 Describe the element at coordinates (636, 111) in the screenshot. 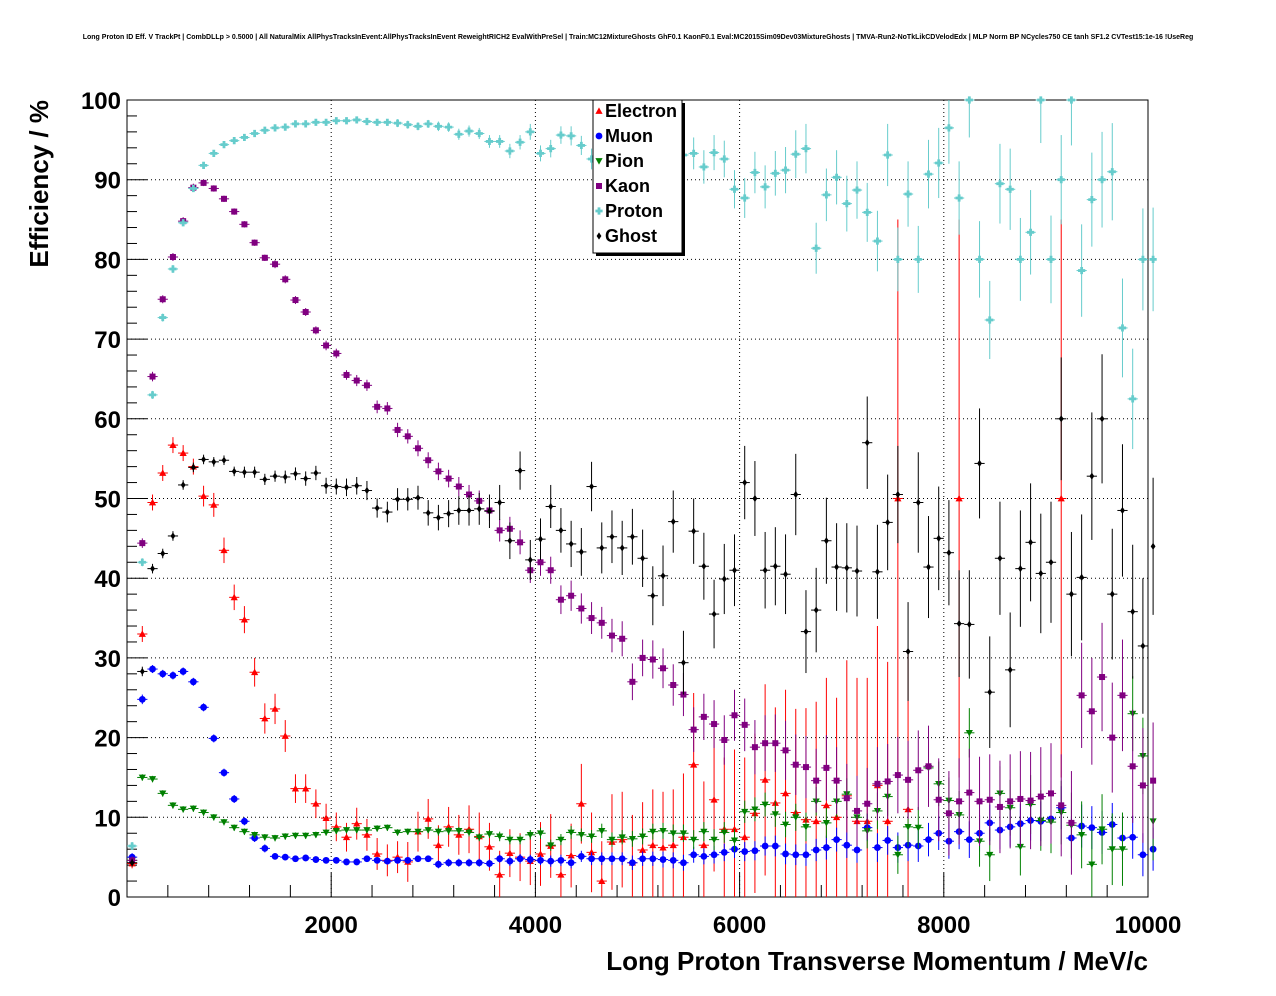

I see `legend-entry-electron: Electron` at that location.